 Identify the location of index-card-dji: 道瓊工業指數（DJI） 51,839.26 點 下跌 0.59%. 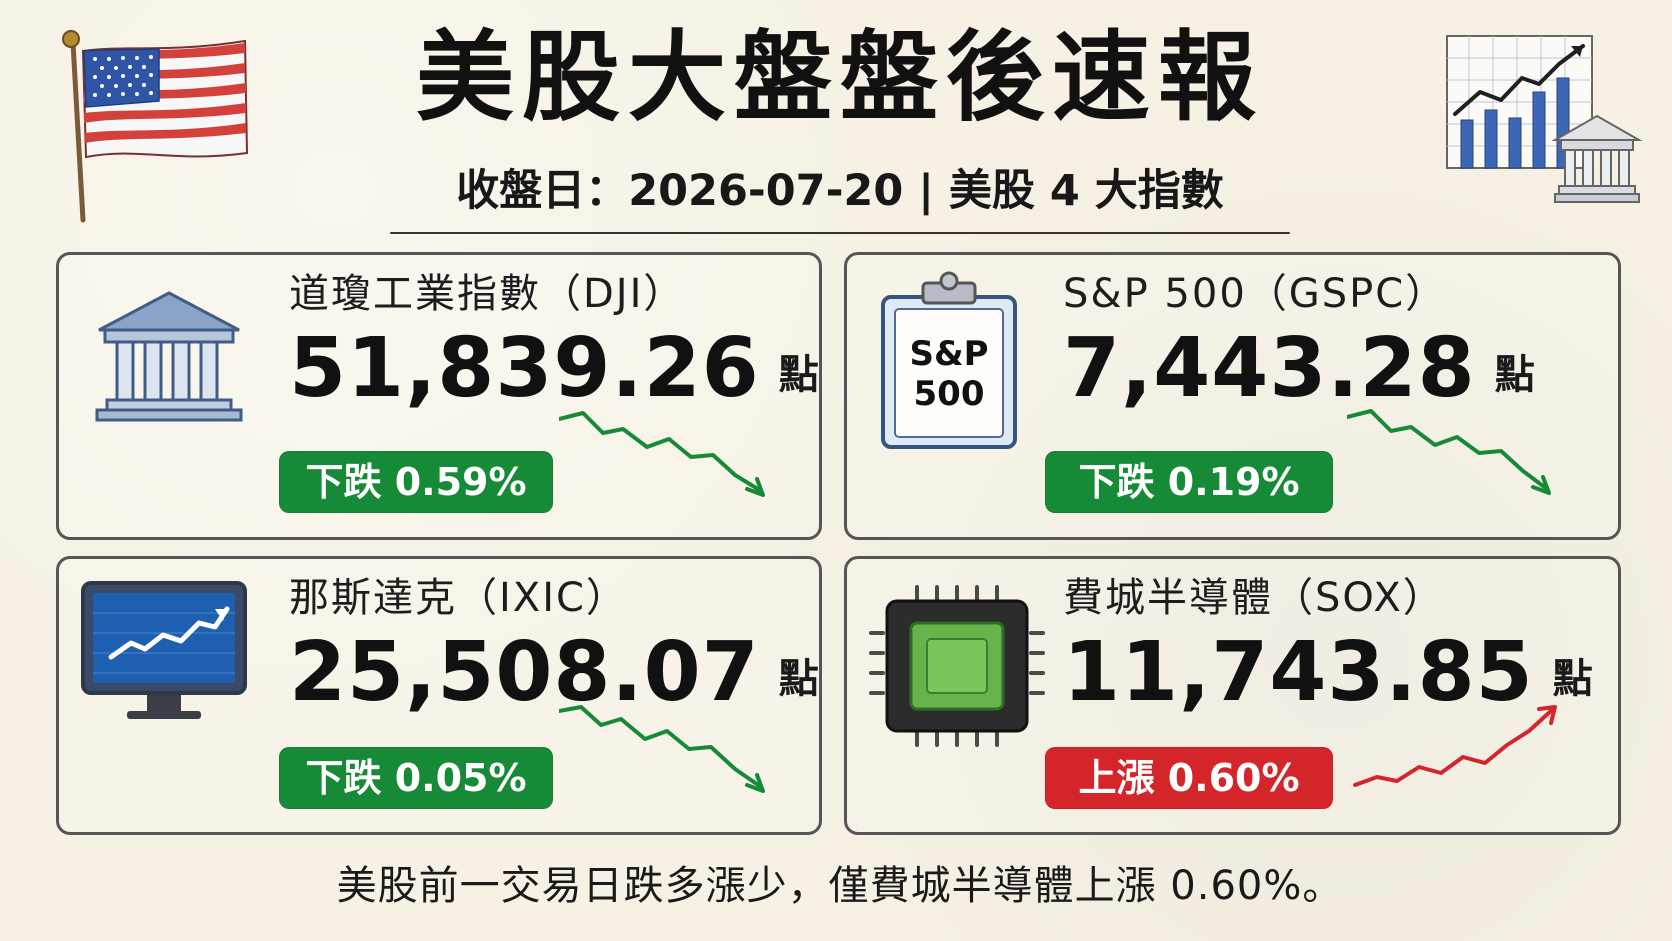
(439, 396).